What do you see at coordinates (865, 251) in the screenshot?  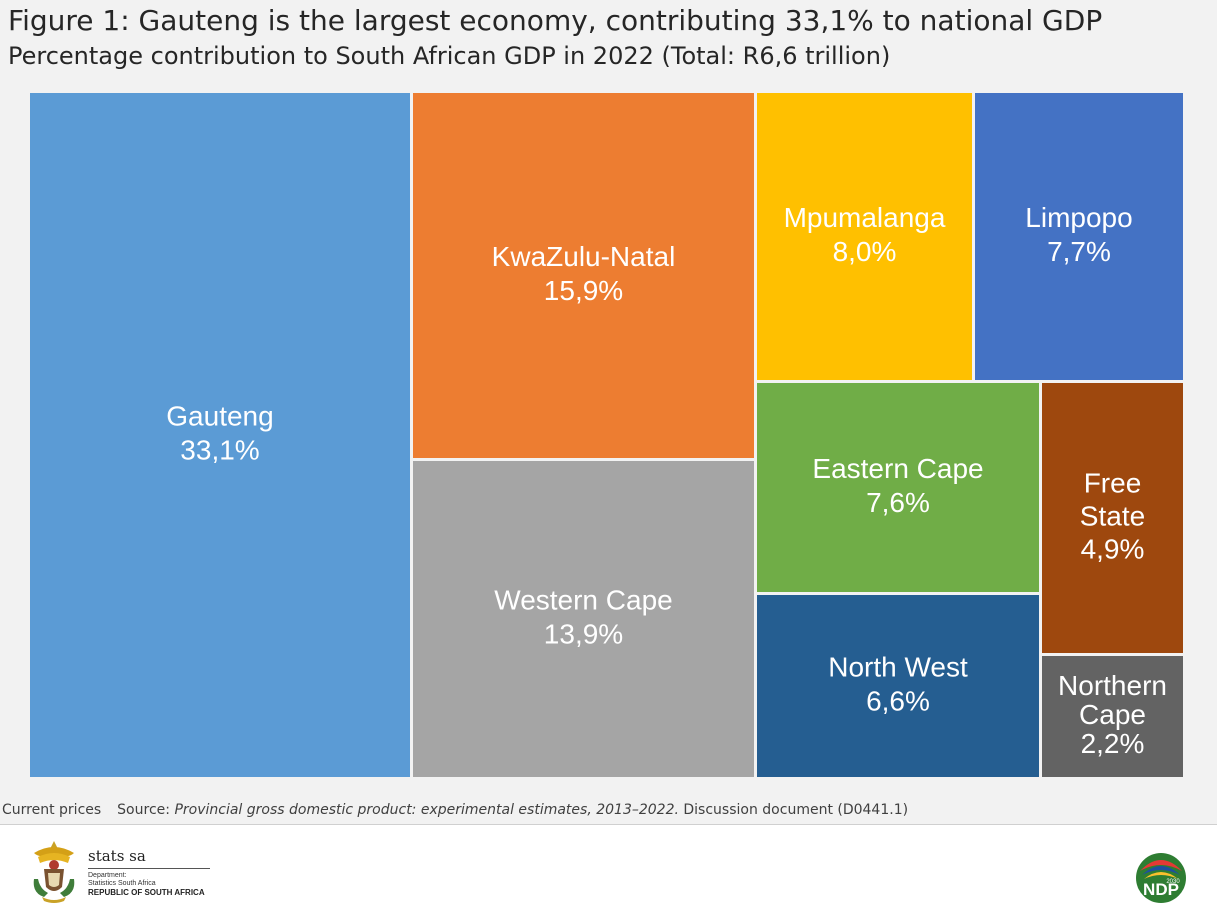 I see `tile-label-mpumalanga-1: 8,0%` at bounding box center [865, 251].